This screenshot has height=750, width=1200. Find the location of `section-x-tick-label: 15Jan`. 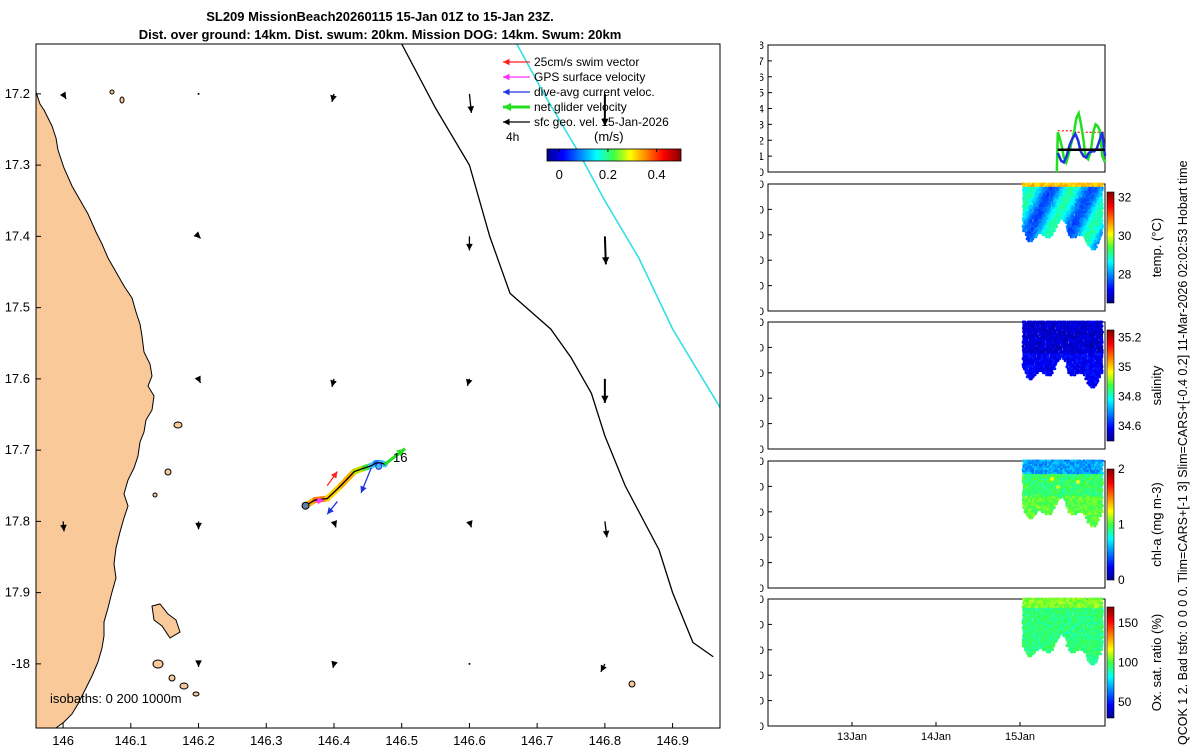

section-x-tick-label: 15Jan is located at coordinates (1020, 737).